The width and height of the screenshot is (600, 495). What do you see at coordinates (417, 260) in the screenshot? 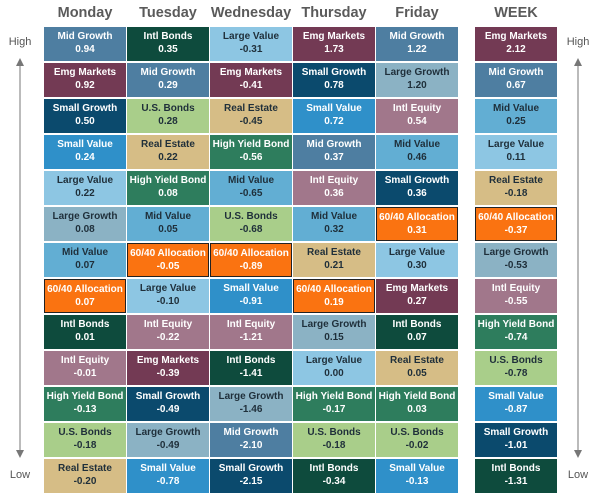
I see `cell-friday-large-value: Large Value 0.30` at bounding box center [417, 260].